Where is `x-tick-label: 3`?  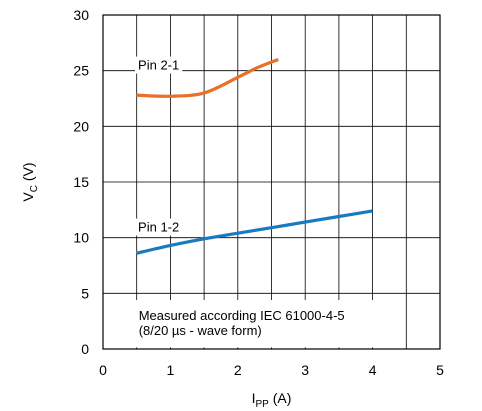
x-tick-label: 3 is located at coordinates (305, 370).